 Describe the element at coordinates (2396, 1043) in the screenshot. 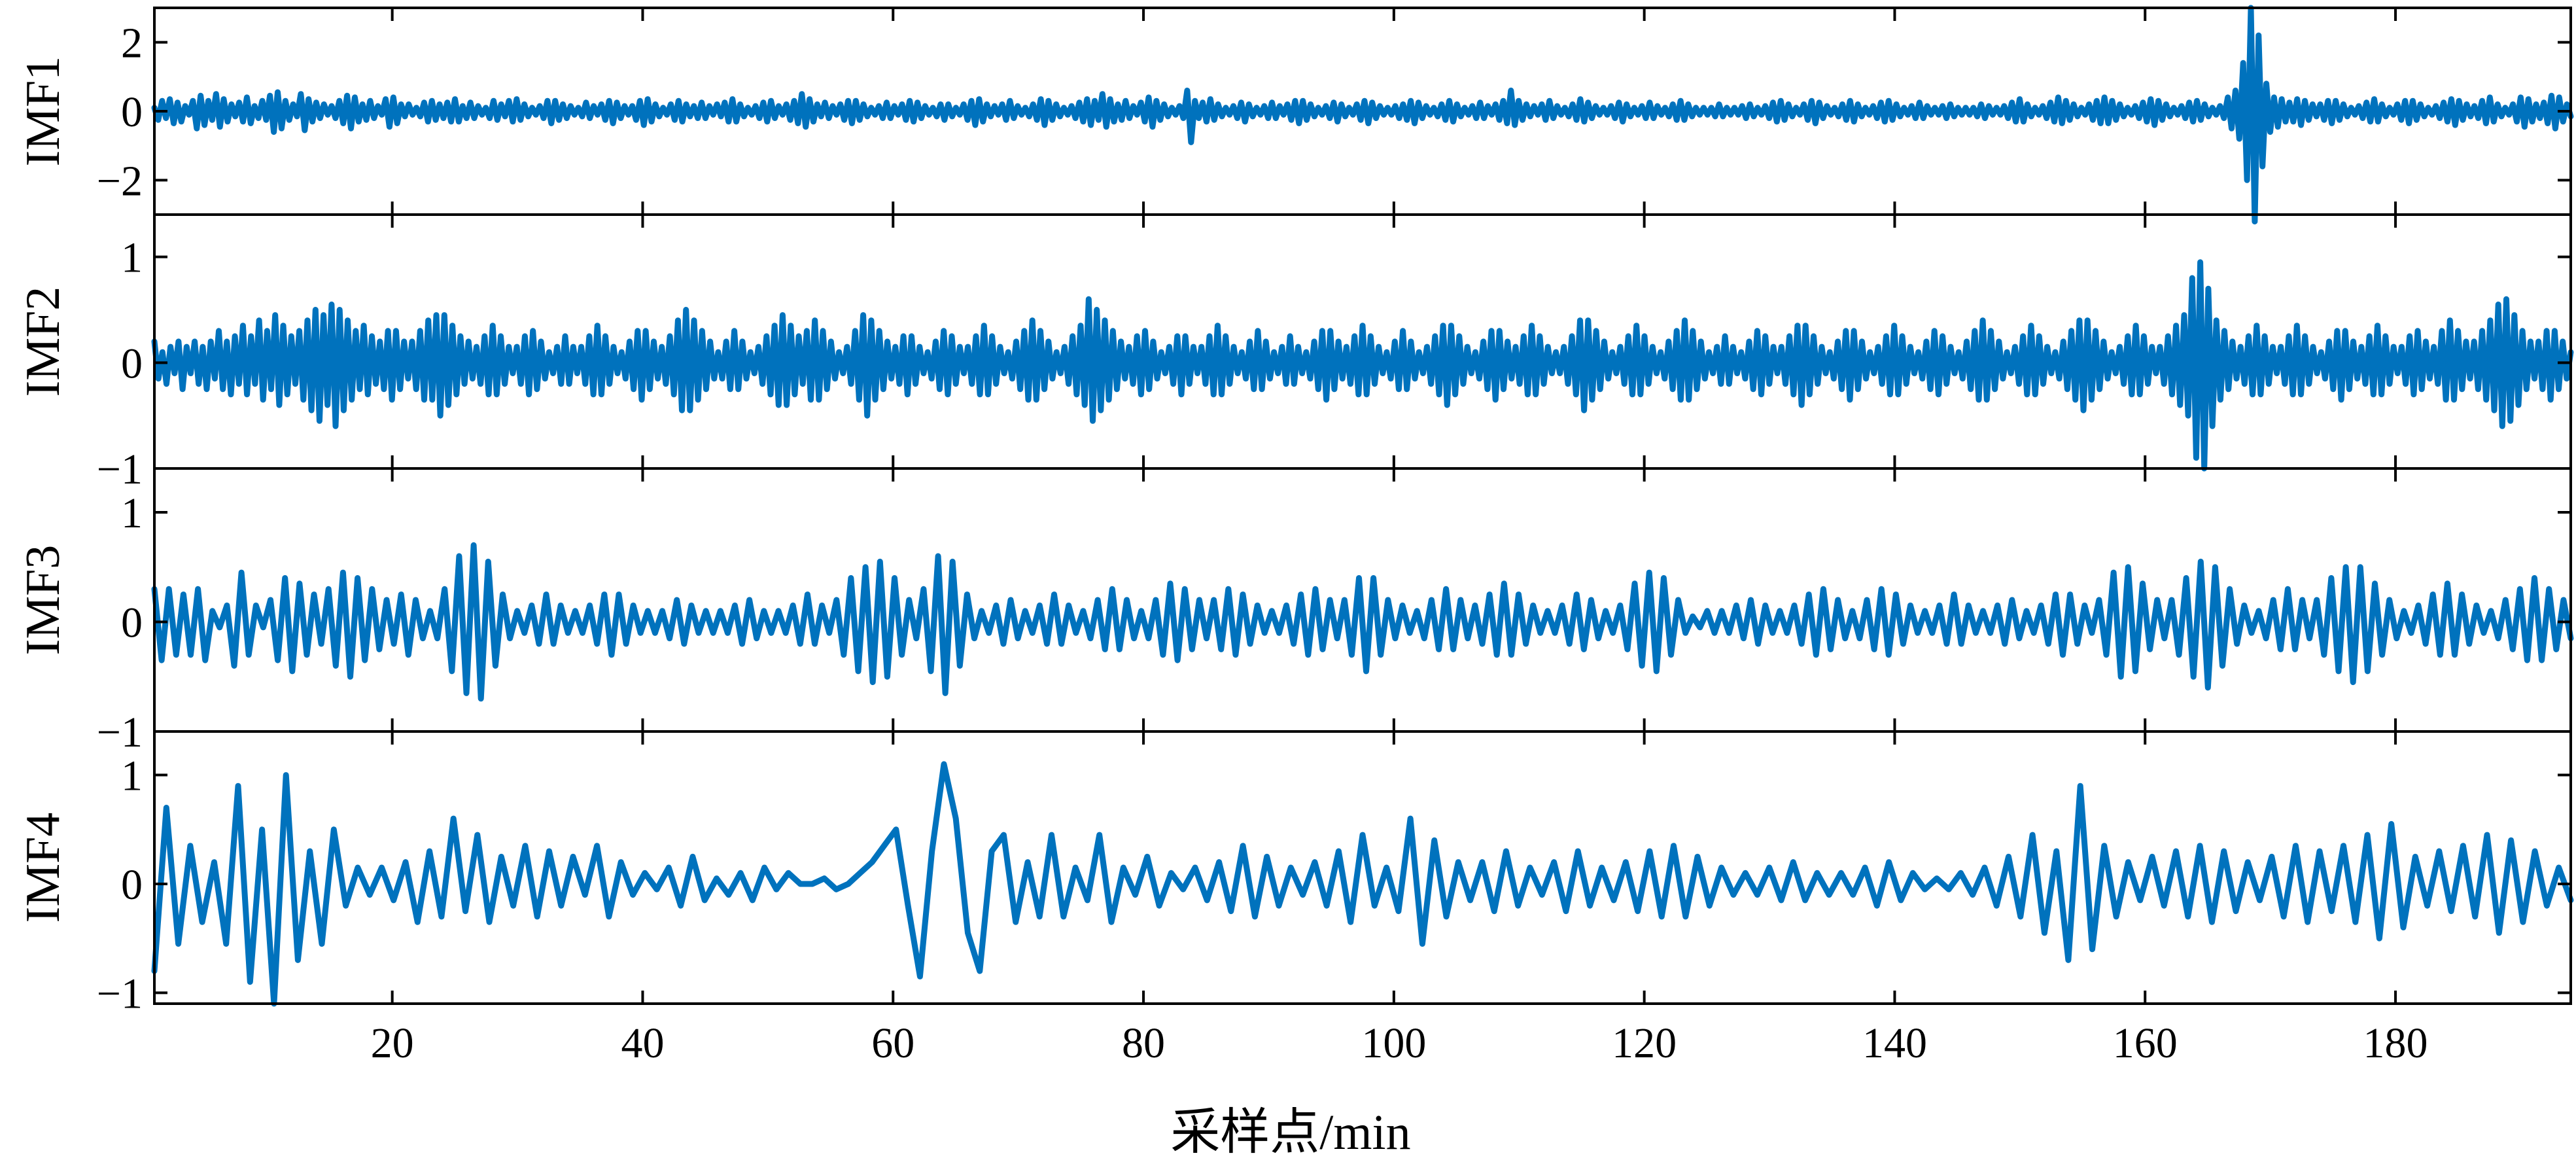

I see `x-tick-label: 180` at that location.